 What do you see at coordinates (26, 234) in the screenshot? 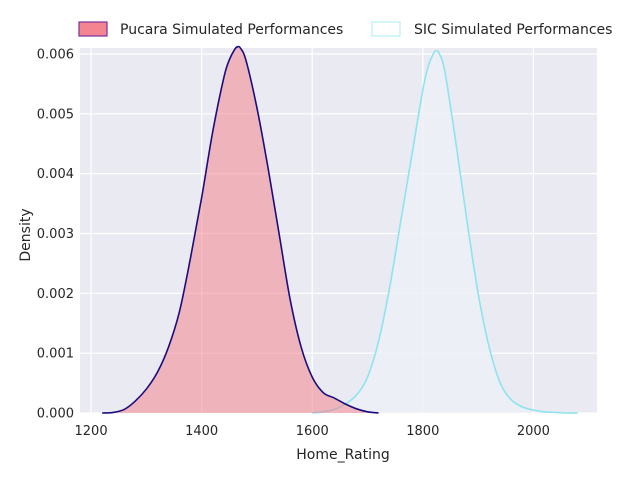
I see `y-axis-label: Density` at bounding box center [26, 234].